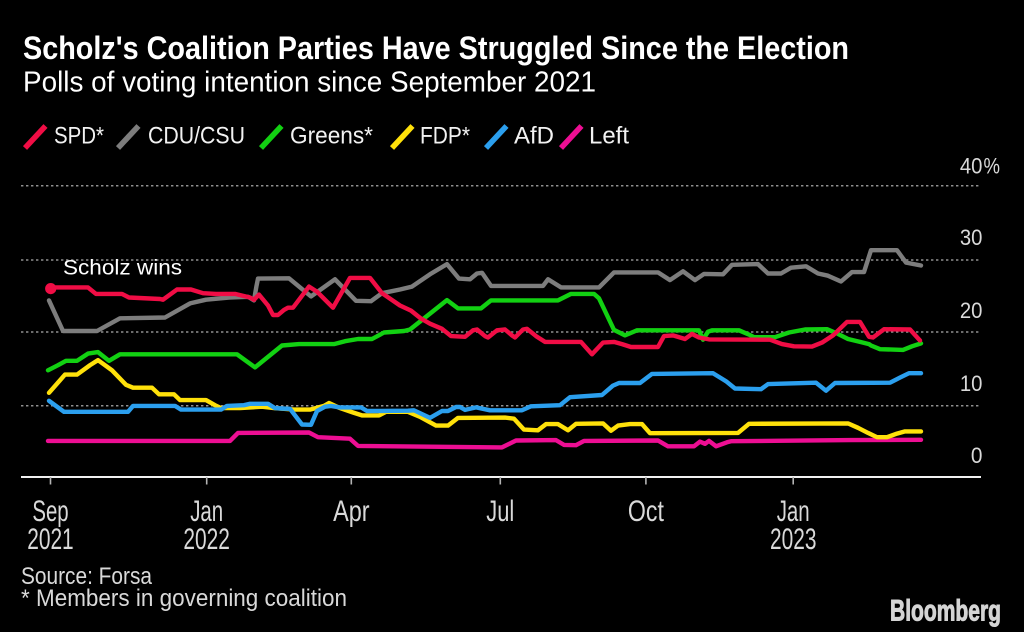 This screenshot has width=1024, height=632. What do you see at coordinates (206, 539) in the screenshot?
I see `svg-text: 2022` at bounding box center [206, 539].